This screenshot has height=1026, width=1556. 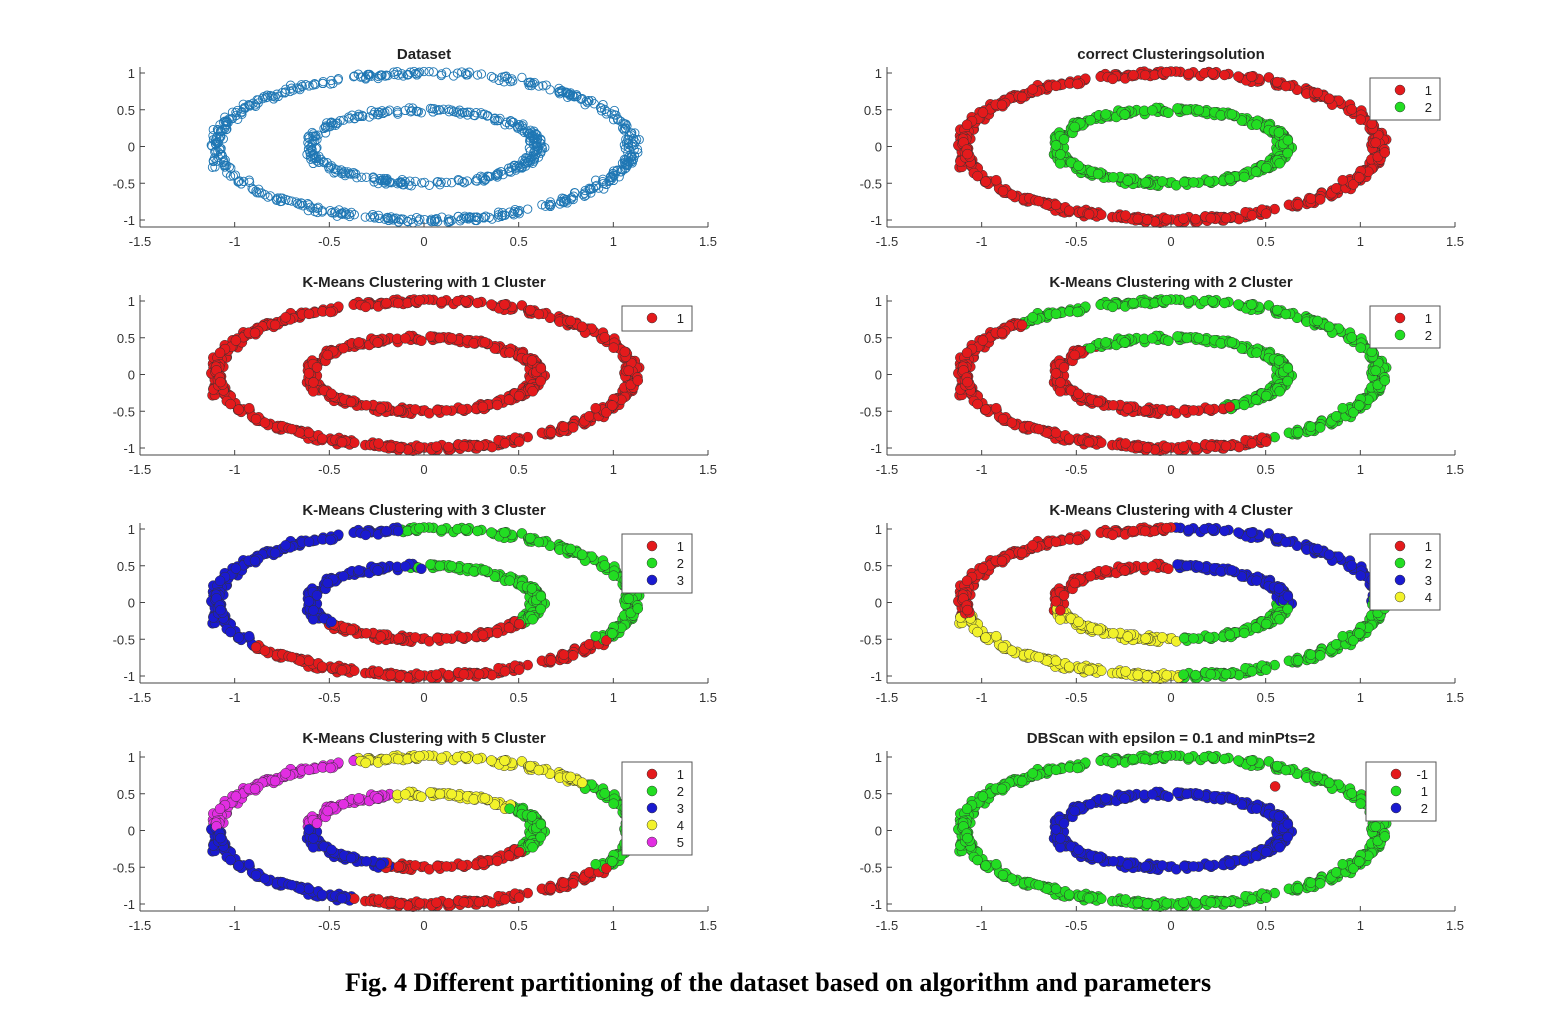 What do you see at coordinates (140, 241) in the screenshot?
I see `x-tick-label: -1.5` at bounding box center [140, 241].